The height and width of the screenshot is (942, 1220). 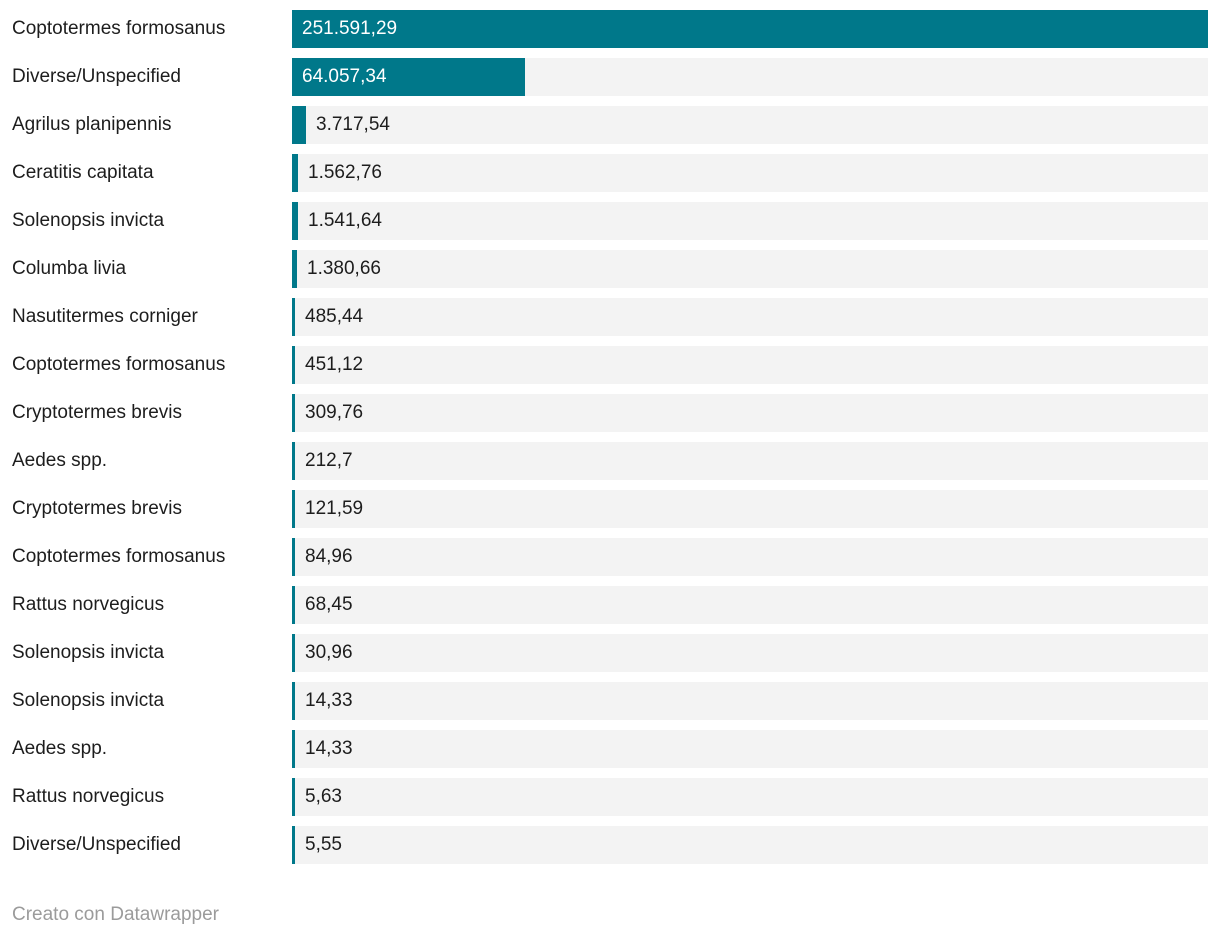 I want to click on bar-track: 1.541,64, so click(x=750, y=221).